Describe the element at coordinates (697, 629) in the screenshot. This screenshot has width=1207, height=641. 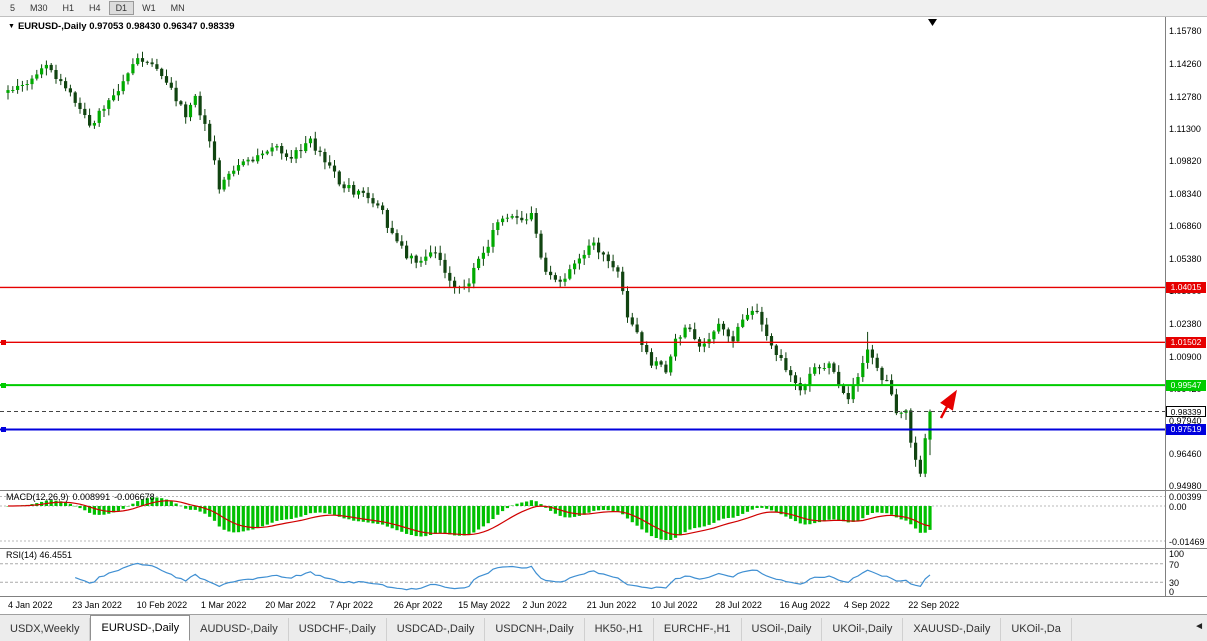
I see `tab-eurchf-h1: EURCHF-,H1` at that location.